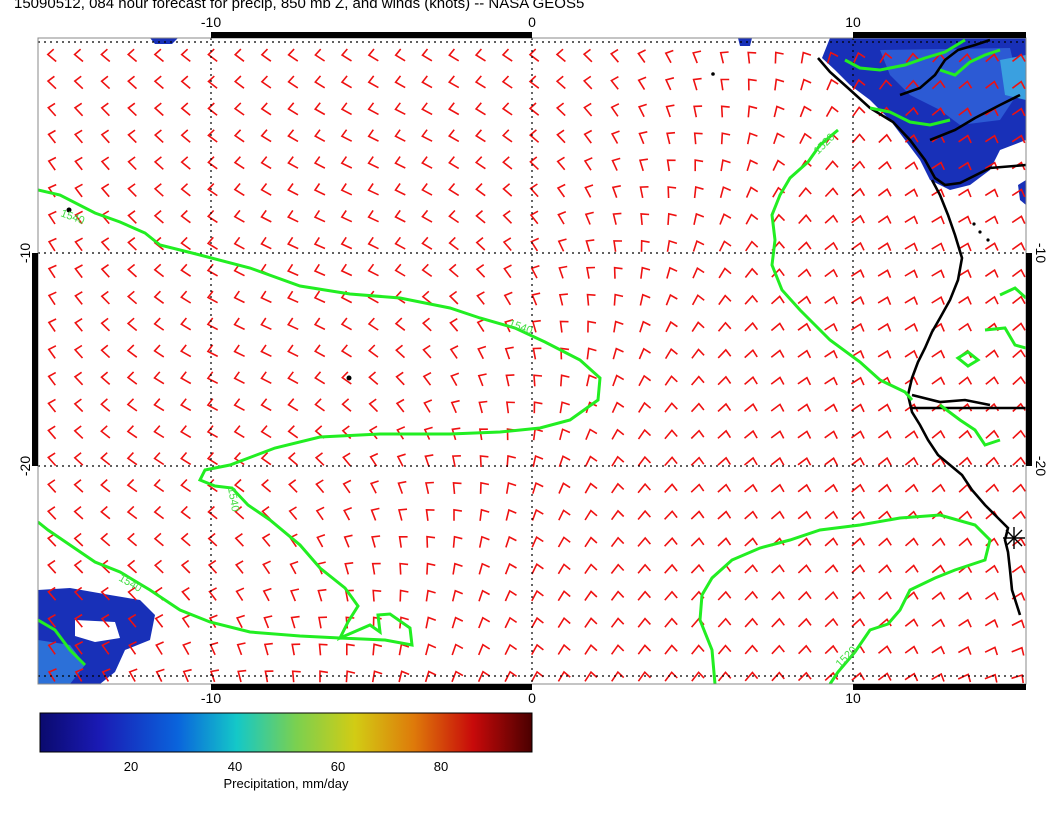 The height and width of the screenshot is (816, 1056). Describe the element at coordinates (338, 766) in the screenshot. I see `colorbar-tick-60: 60` at that location.